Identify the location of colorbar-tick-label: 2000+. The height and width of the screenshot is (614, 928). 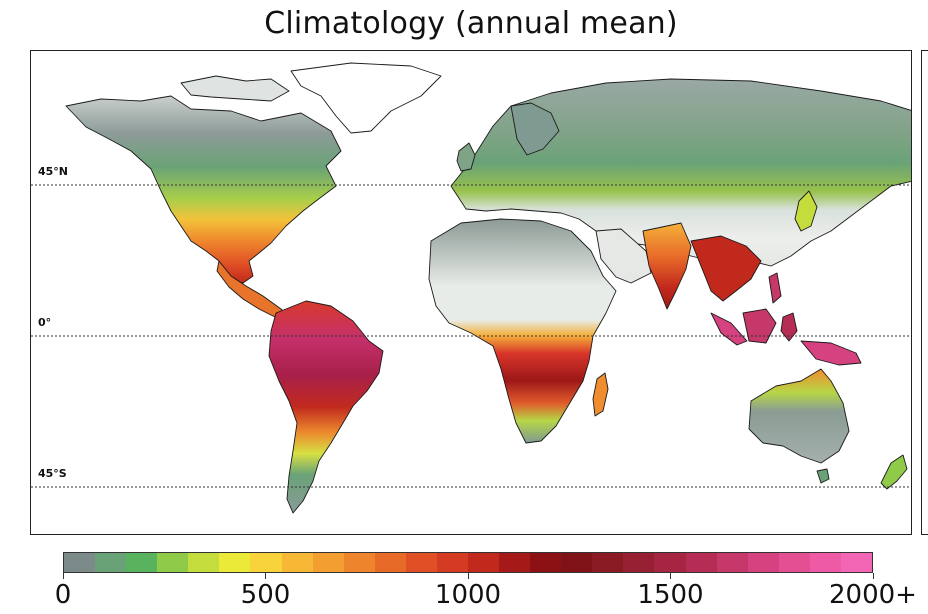
(873, 595).